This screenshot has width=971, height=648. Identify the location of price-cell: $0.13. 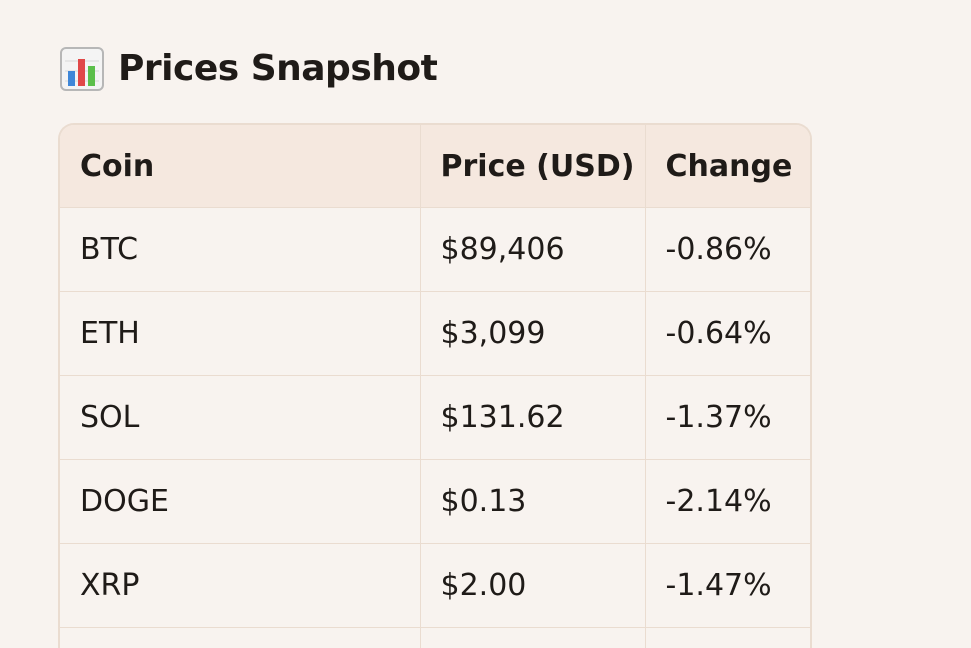
(532, 502).